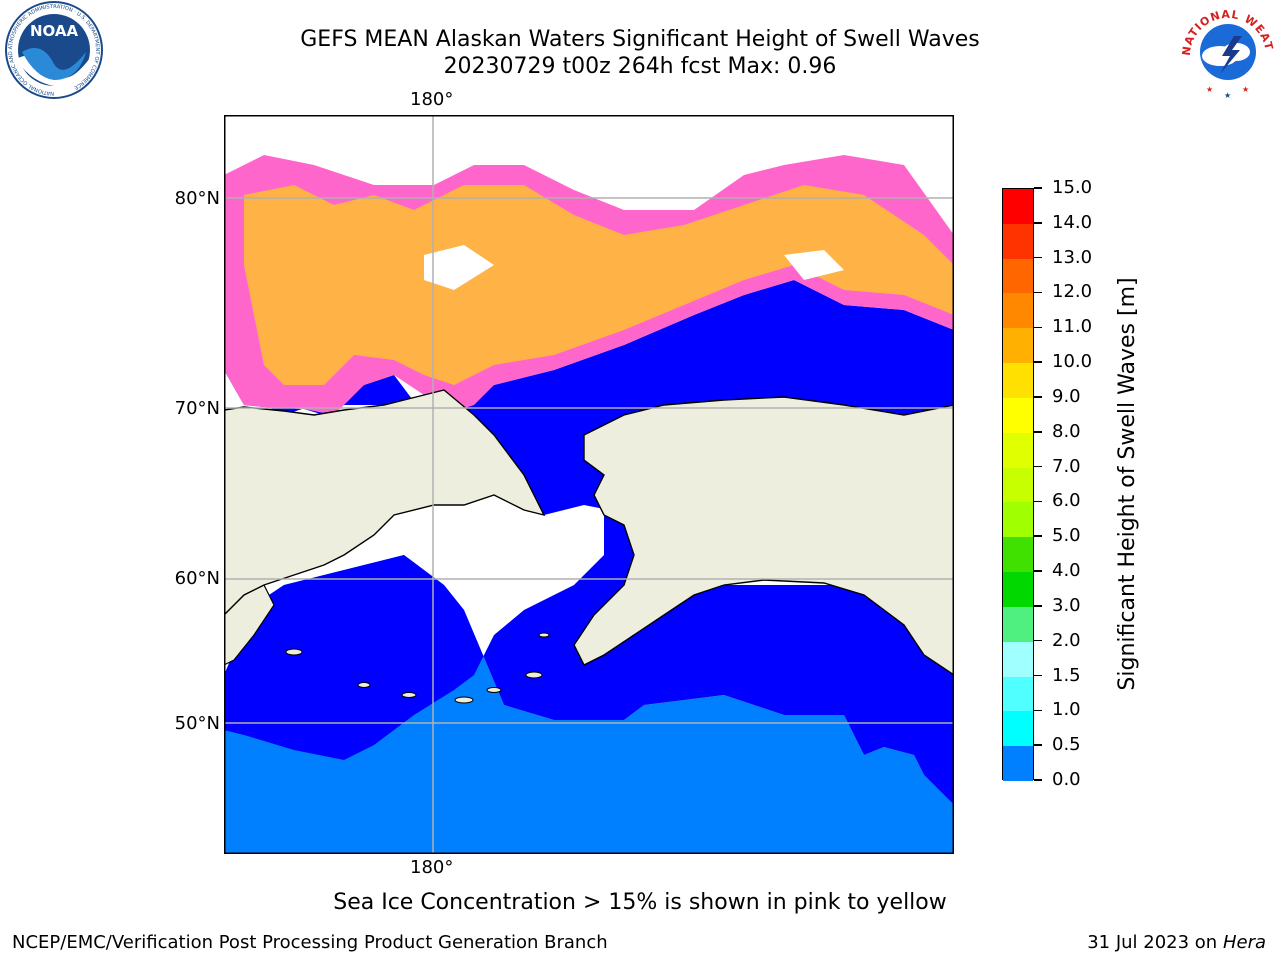  I want to click on colorbar-tick-label: 0.5, so click(1066, 745).